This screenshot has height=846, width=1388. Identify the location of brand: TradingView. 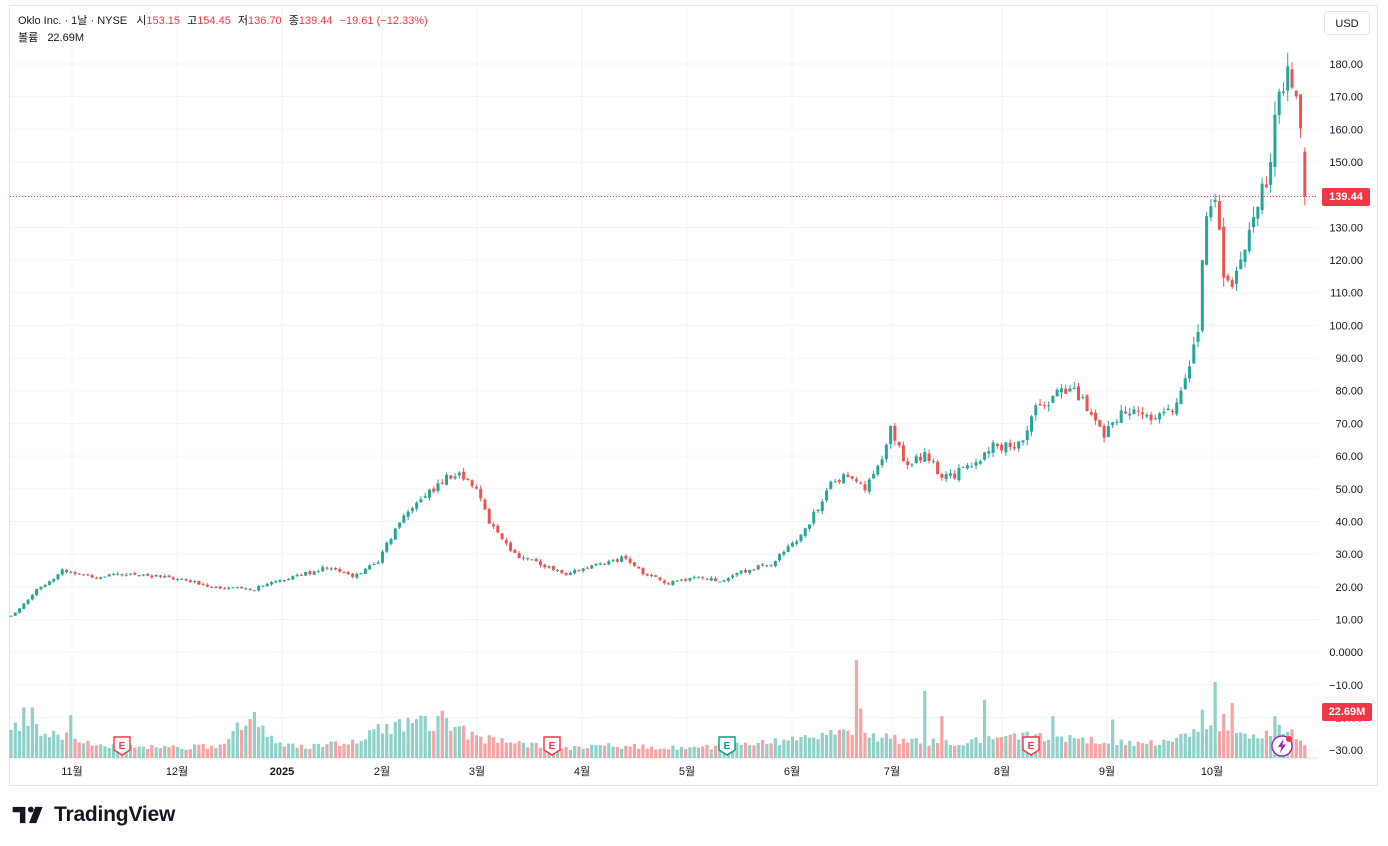
(93, 815).